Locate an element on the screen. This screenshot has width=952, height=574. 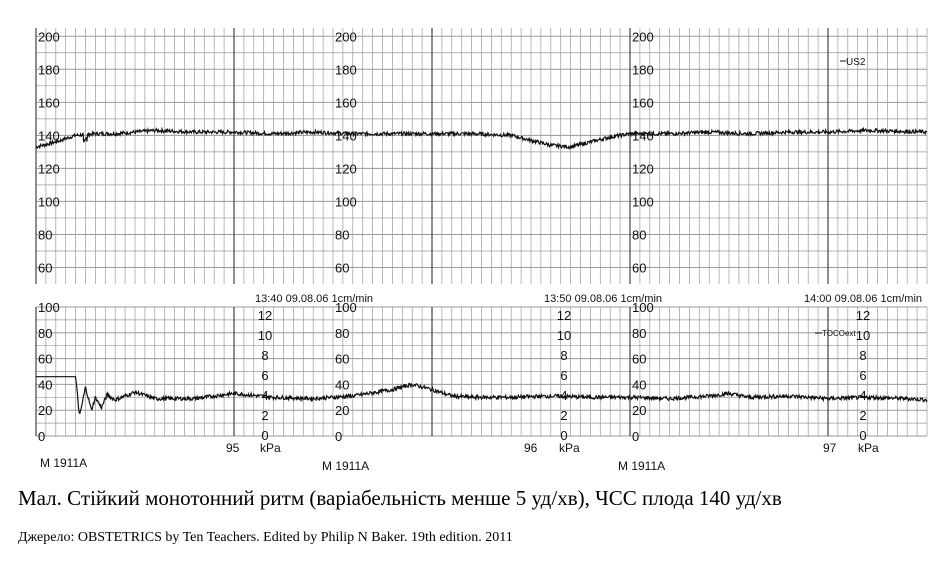
fhr-tick-label: 140 is located at coordinates (49, 135).